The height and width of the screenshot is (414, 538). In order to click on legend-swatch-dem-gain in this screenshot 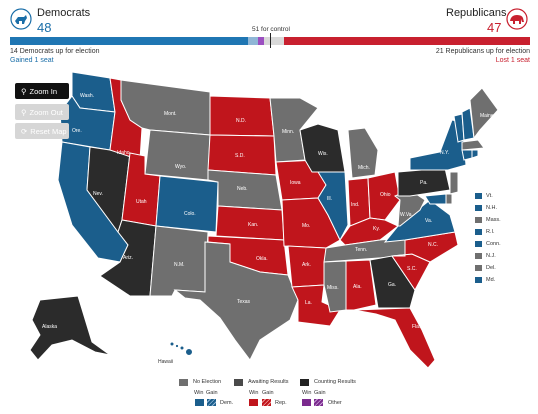, I will do `click(211, 402)`.